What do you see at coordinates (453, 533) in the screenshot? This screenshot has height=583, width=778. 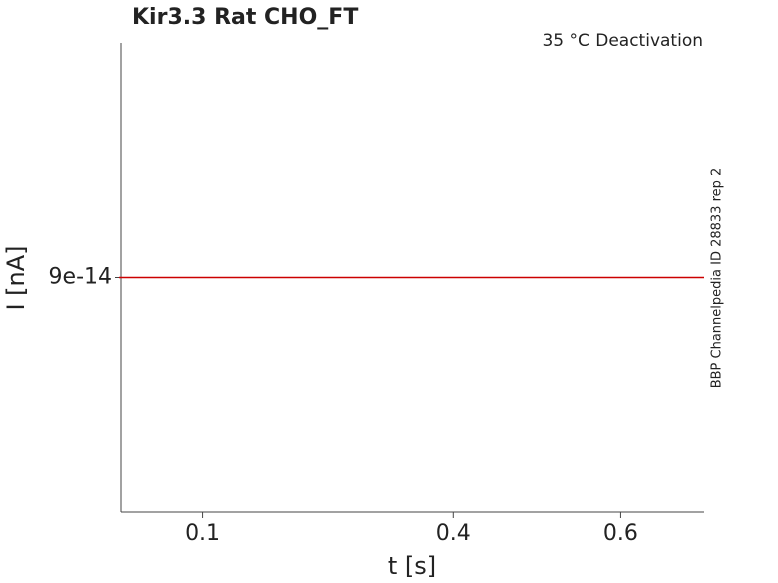 I see `x-tick-label: 0.4` at bounding box center [453, 533].